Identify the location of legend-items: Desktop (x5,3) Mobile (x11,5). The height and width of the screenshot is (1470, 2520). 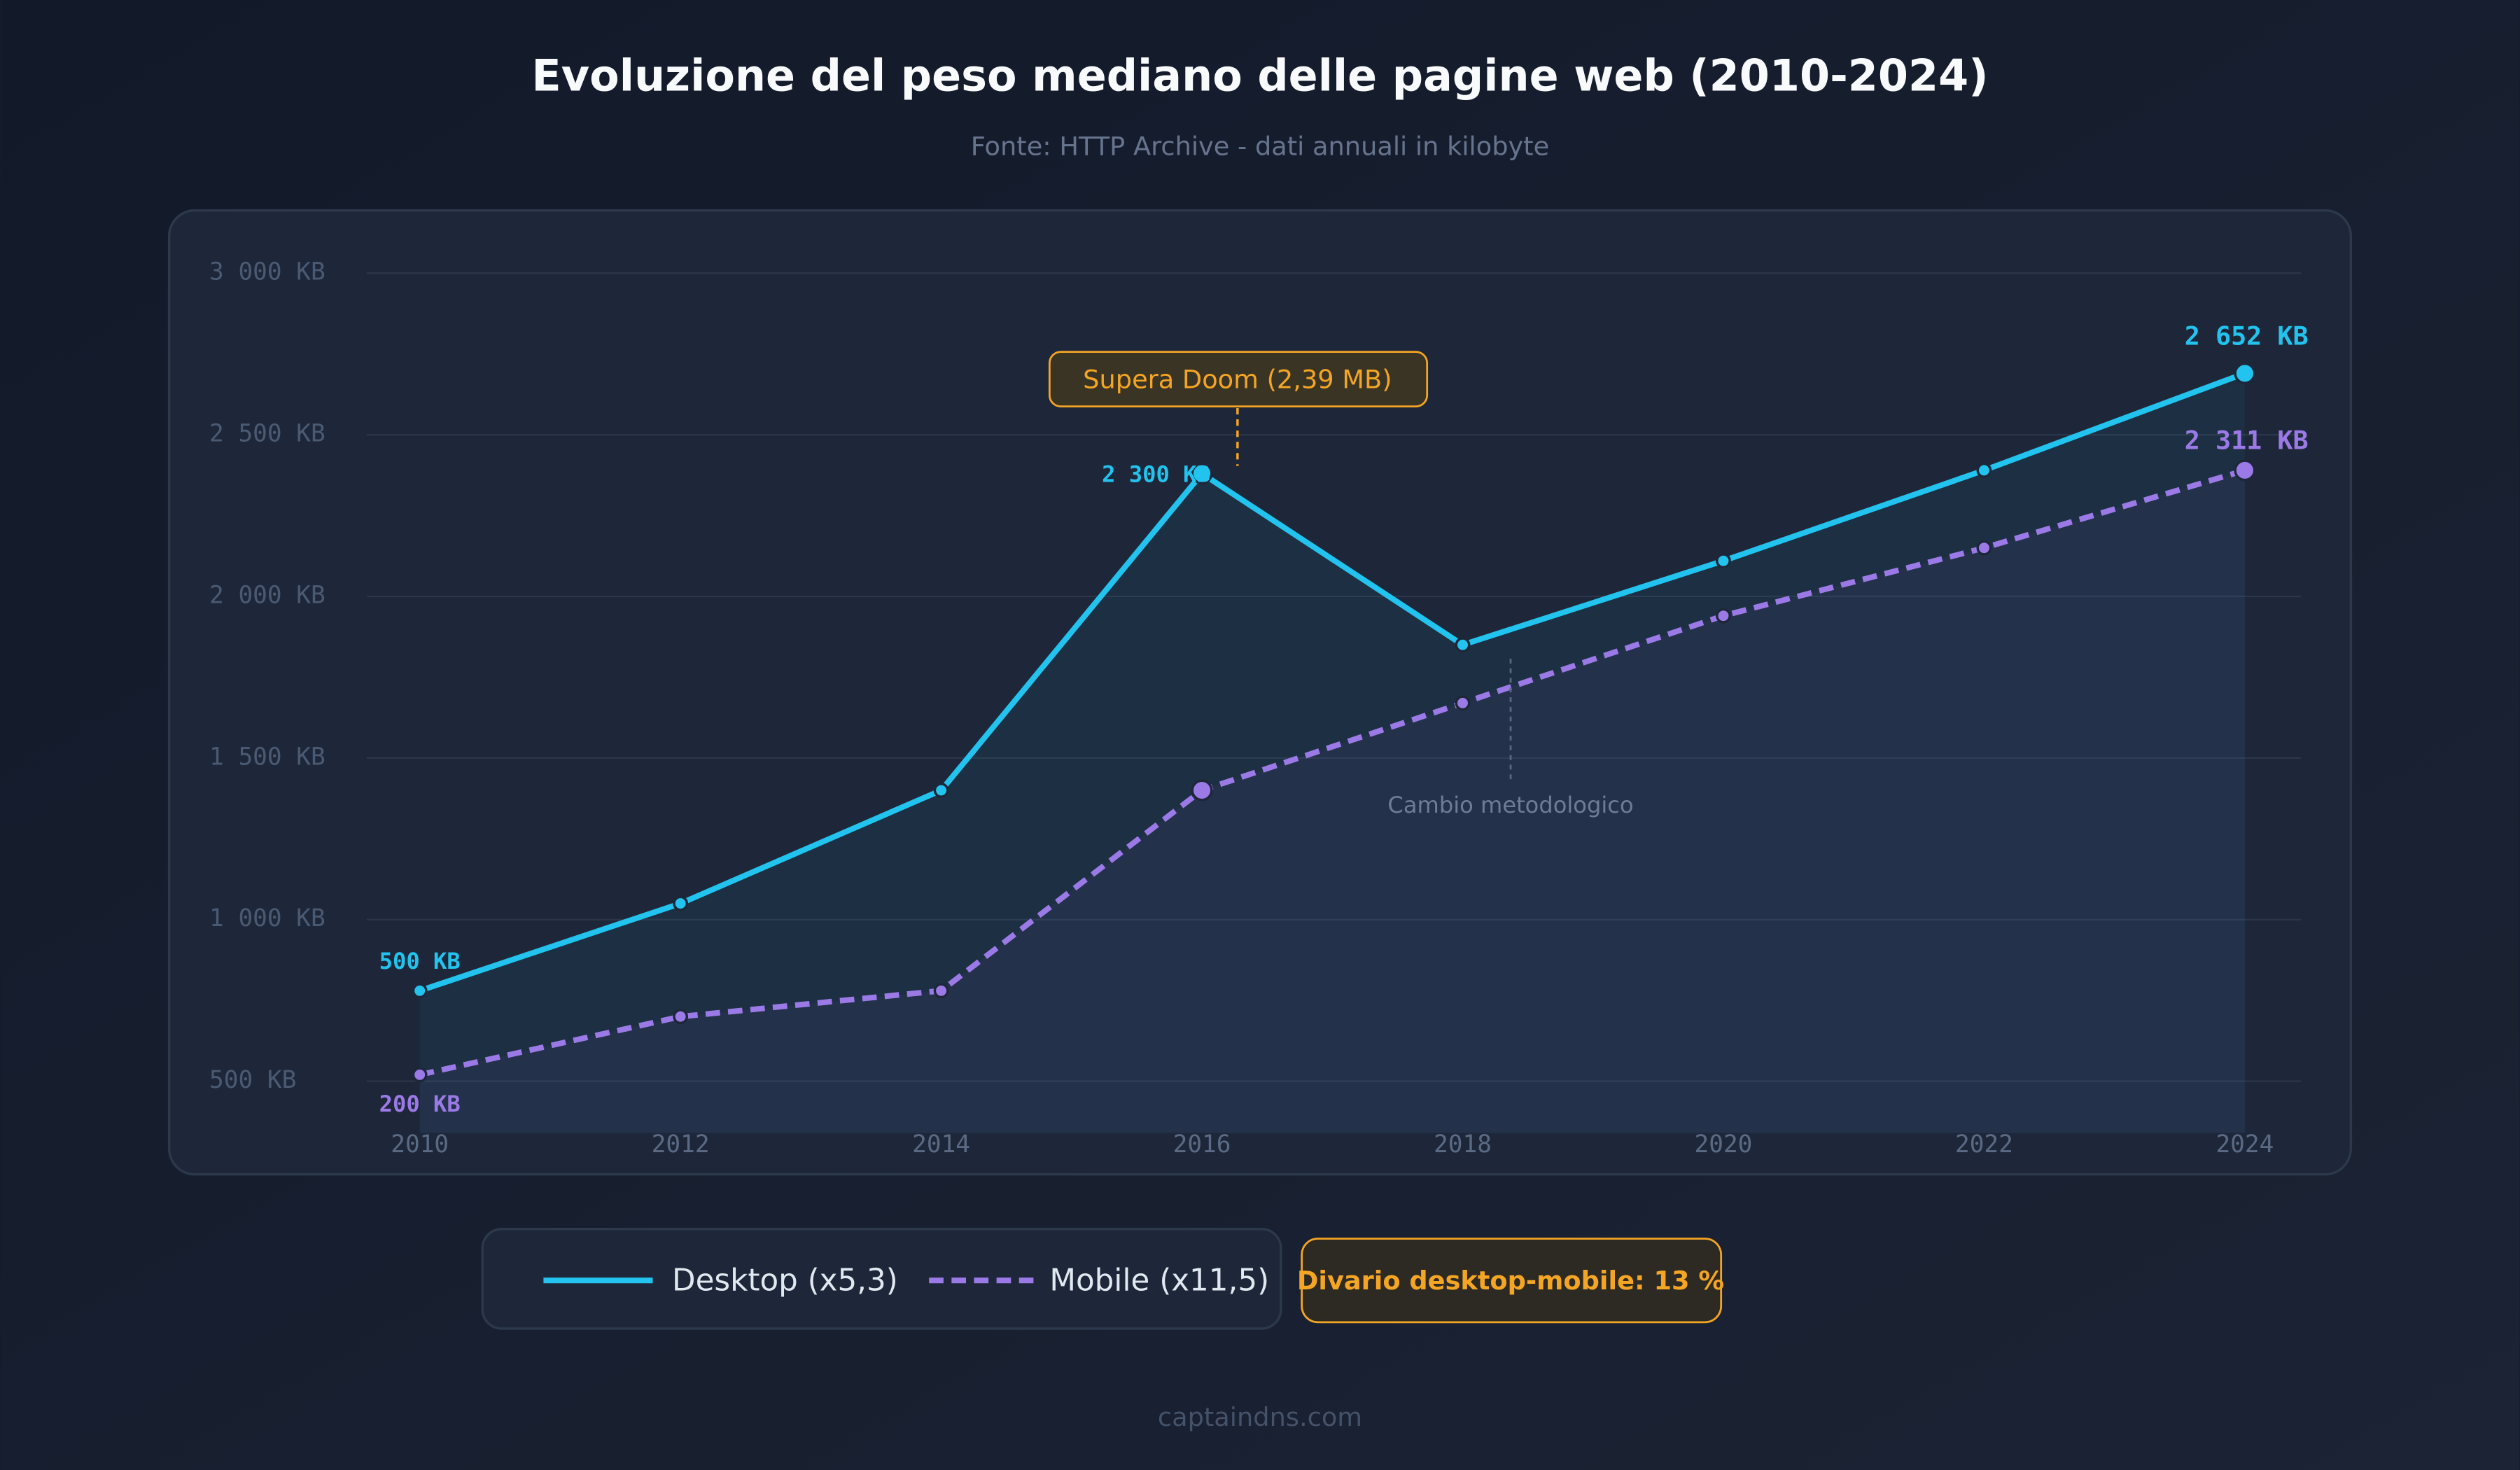
(906, 1280).